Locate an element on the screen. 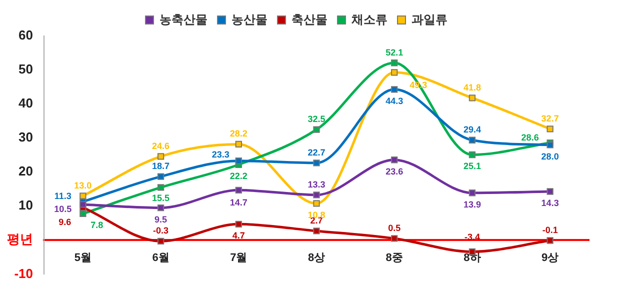  data-label: 23.3 is located at coordinates (221, 154).